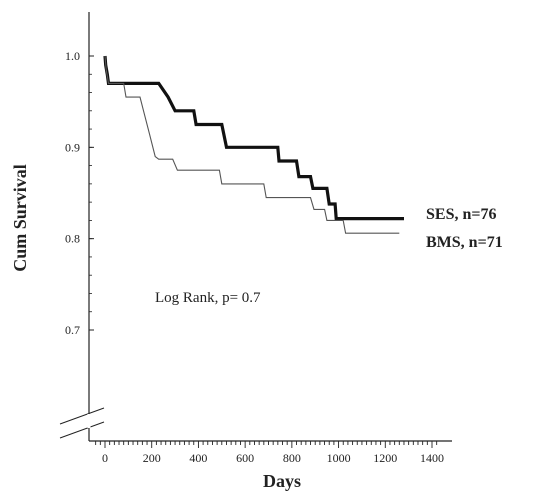 The height and width of the screenshot is (497, 533). What do you see at coordinates (72, 56) in the screenshot?
I see `y-tick-label: 1.0` at bounding box center [72, 56].